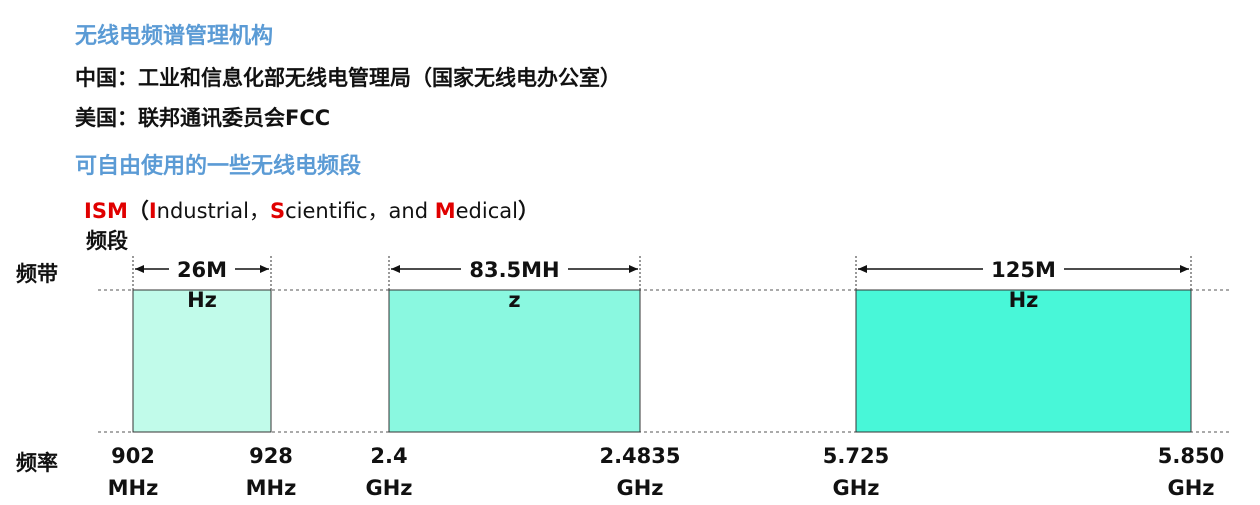  What do you see at coordinates (445, 211) in the screenshot?
I see `ism-m: M` at bounding box center [445, 211].